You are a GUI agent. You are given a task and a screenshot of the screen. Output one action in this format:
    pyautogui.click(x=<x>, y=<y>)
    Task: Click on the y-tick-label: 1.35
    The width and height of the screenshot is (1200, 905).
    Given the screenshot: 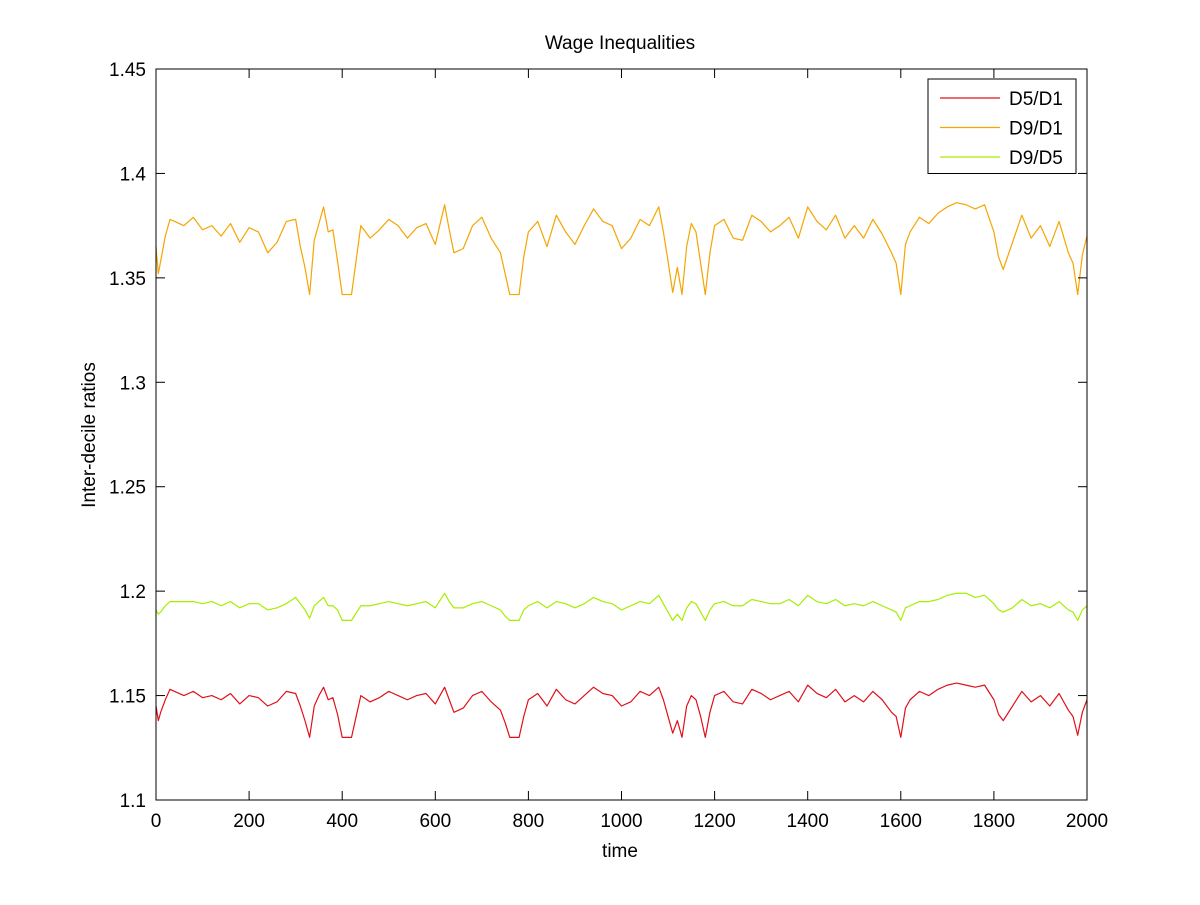 What is the action you would take?
    pyautogui.click(x=127, y=279)
    